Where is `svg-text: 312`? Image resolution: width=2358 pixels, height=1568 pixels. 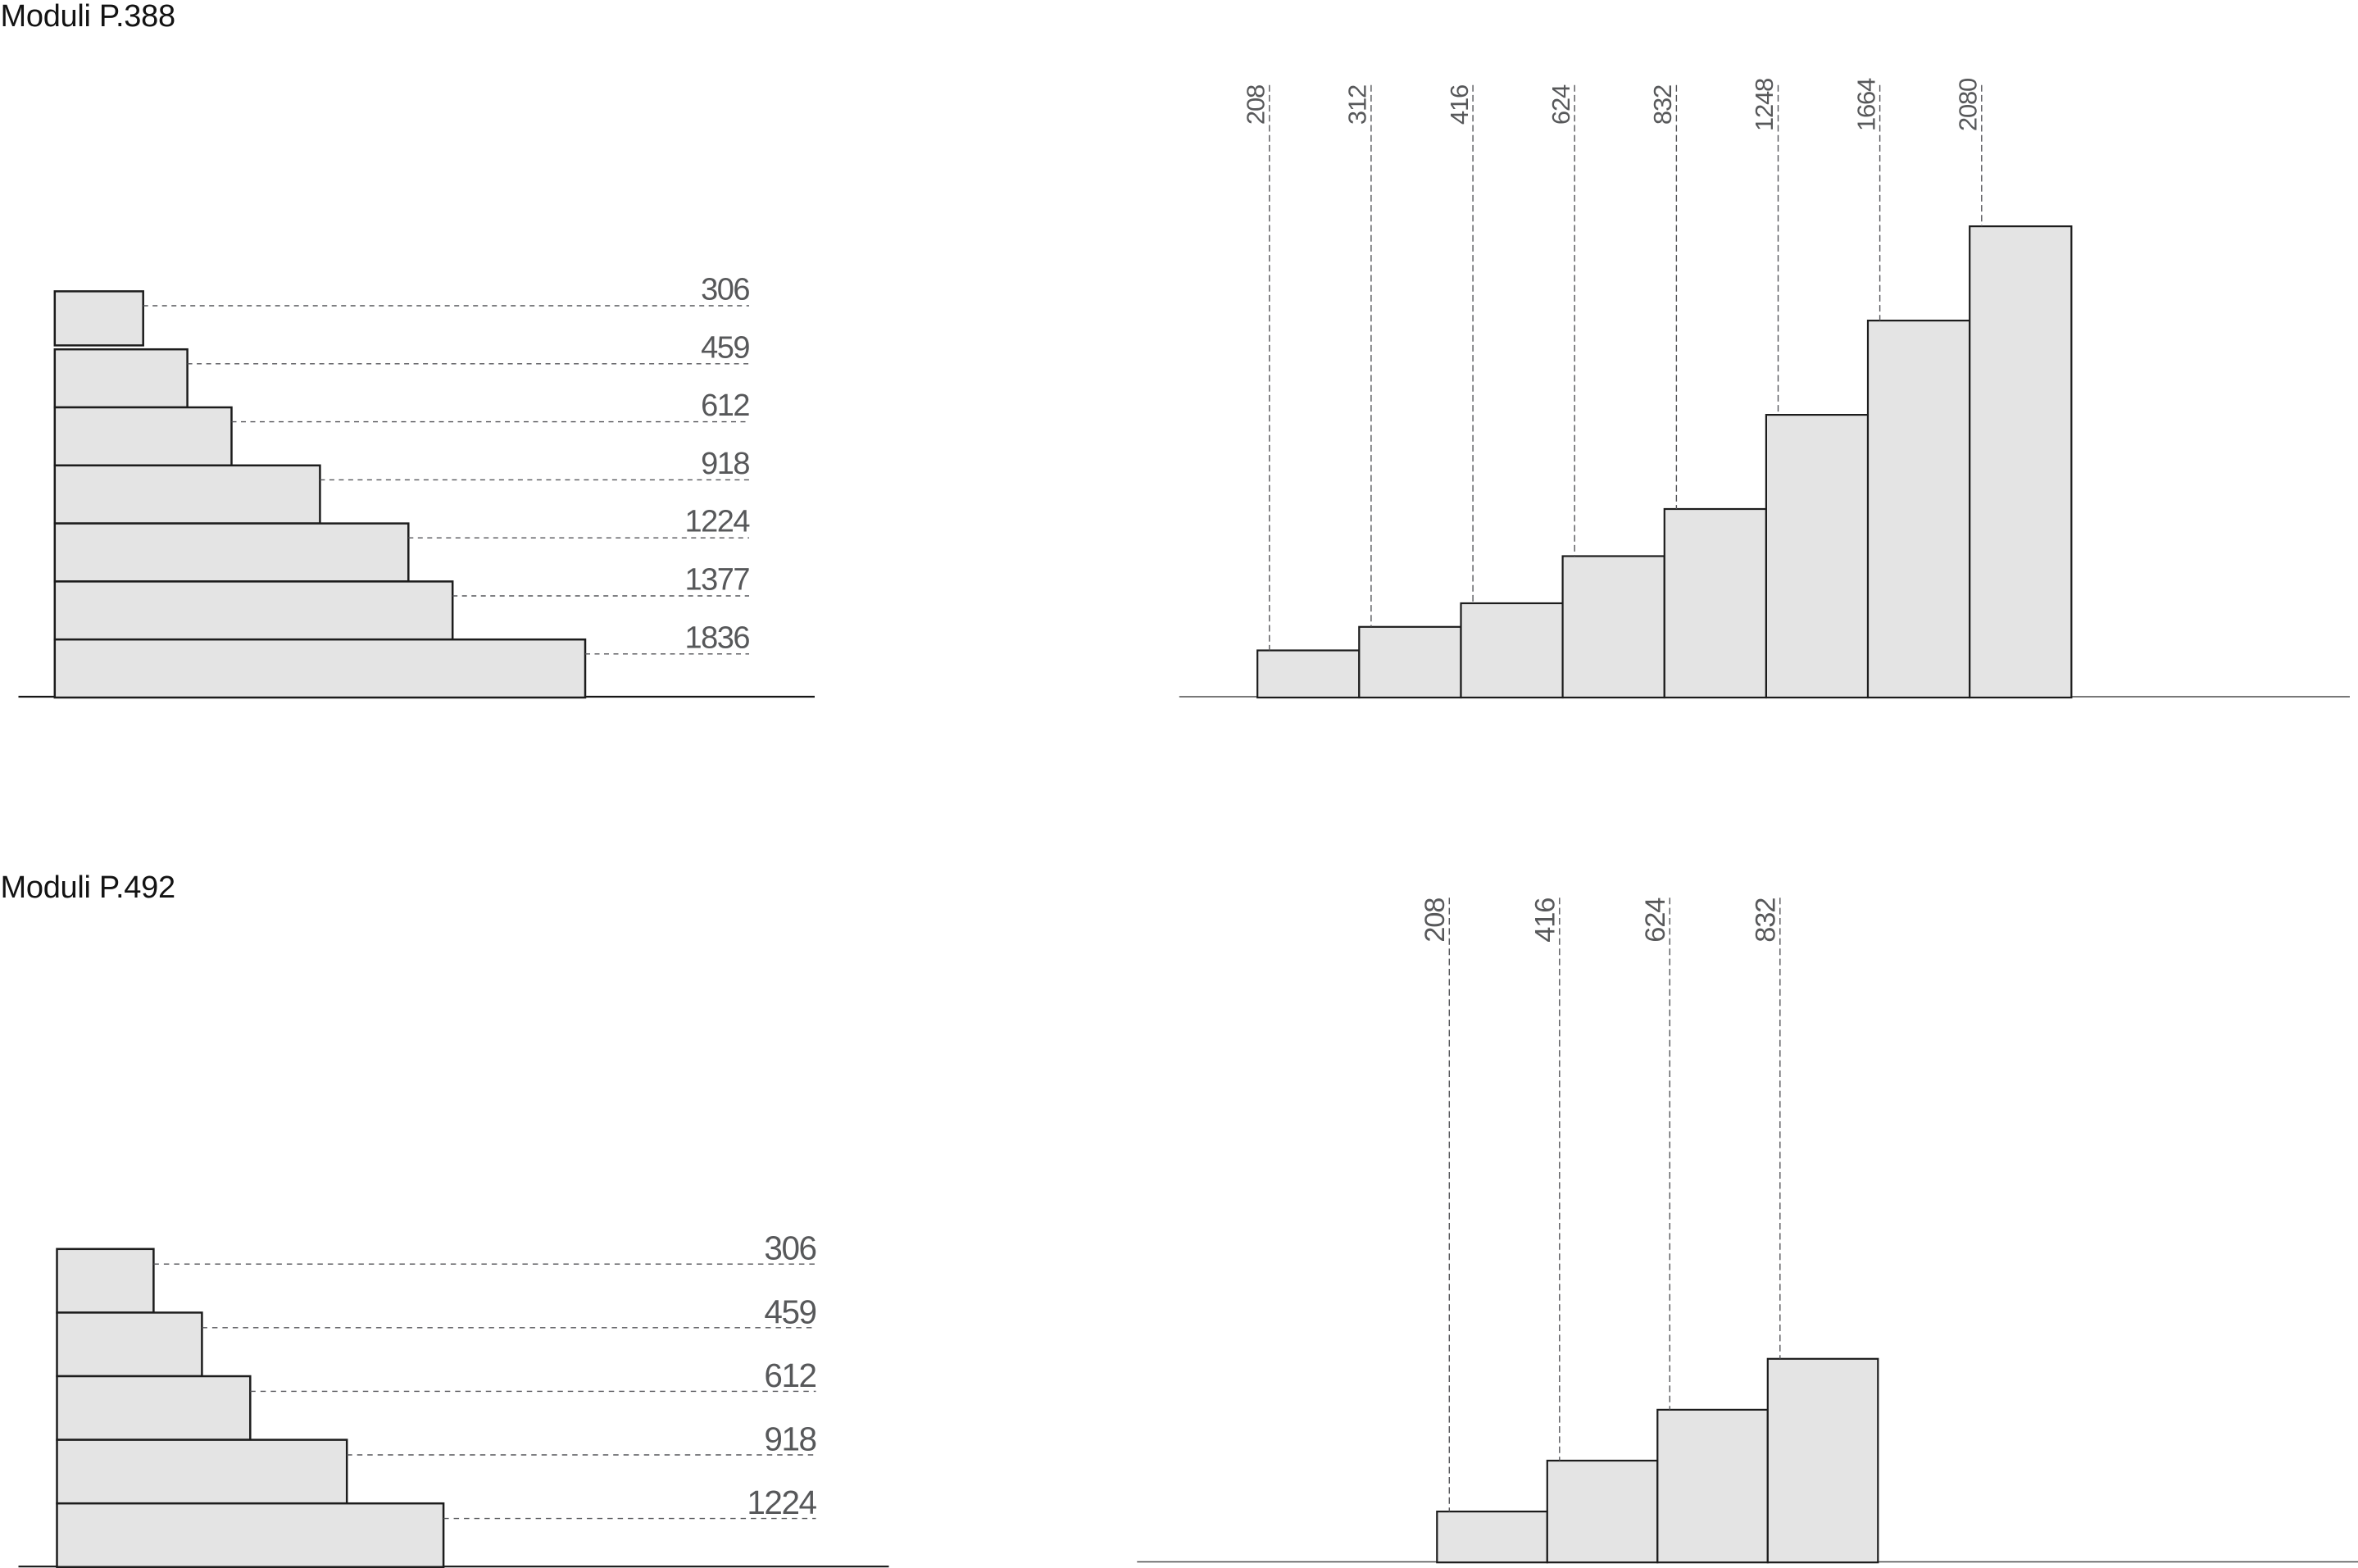 svg-text: 312 is located at coordinates (1357, 105).